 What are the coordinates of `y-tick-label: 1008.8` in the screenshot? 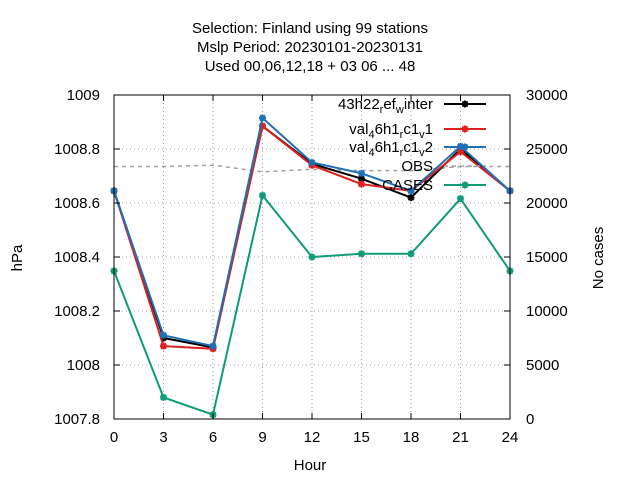 It's located at (77, 149).